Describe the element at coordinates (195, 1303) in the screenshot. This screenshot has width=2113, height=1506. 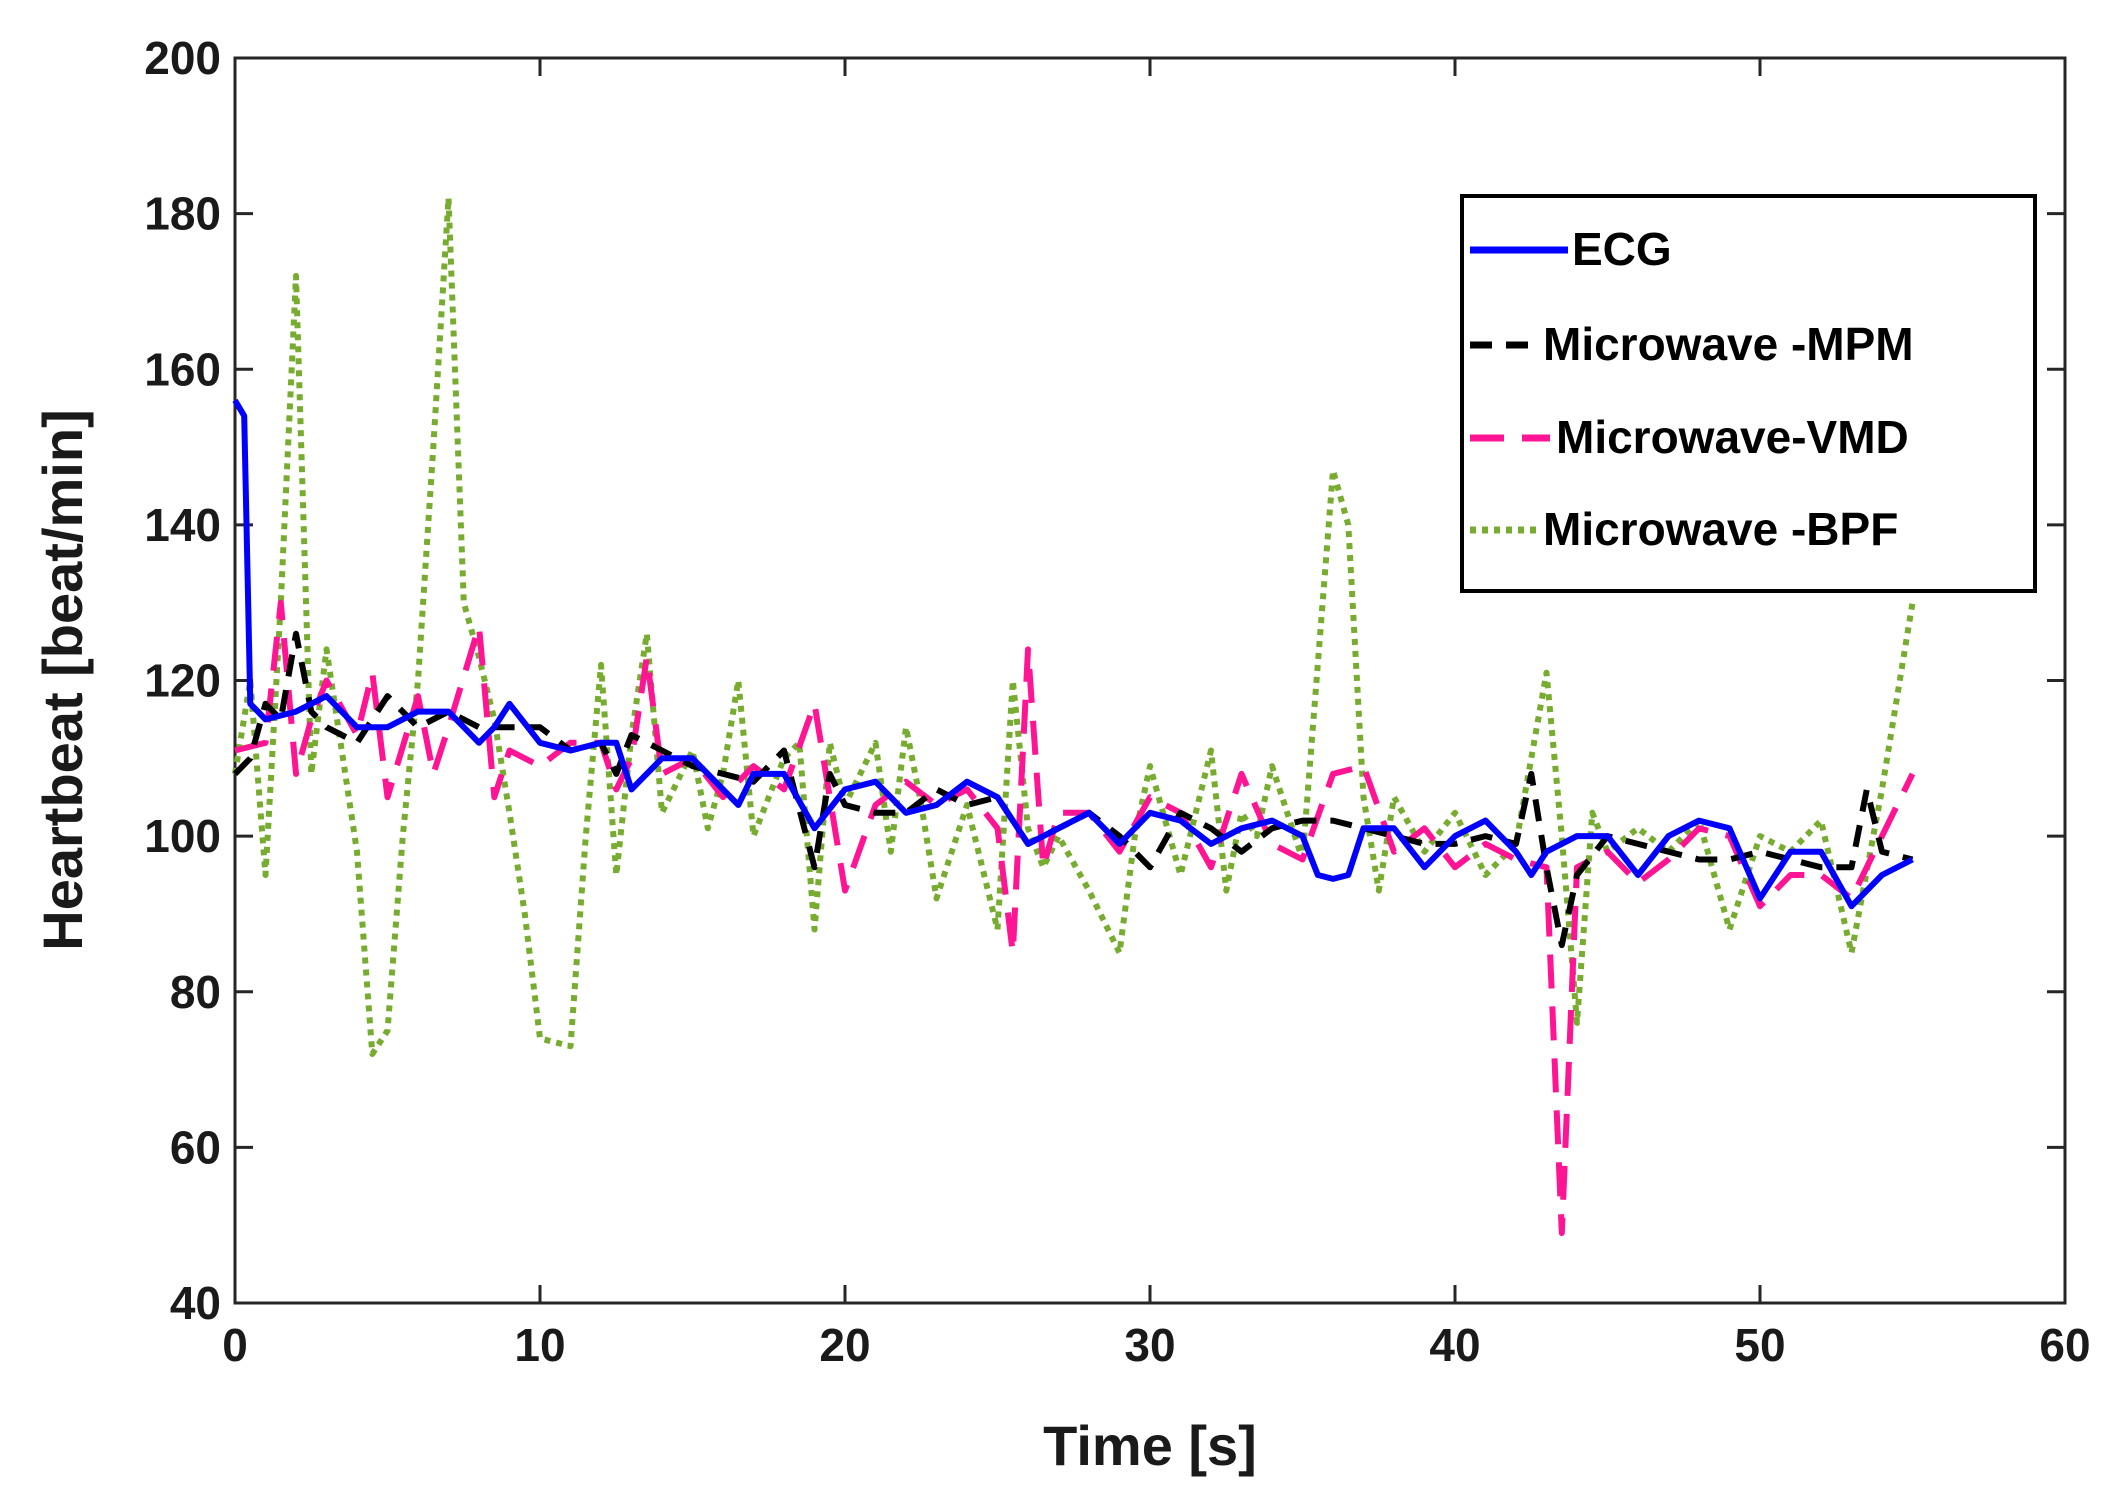
I see `y-tick-label: 40` at that location.